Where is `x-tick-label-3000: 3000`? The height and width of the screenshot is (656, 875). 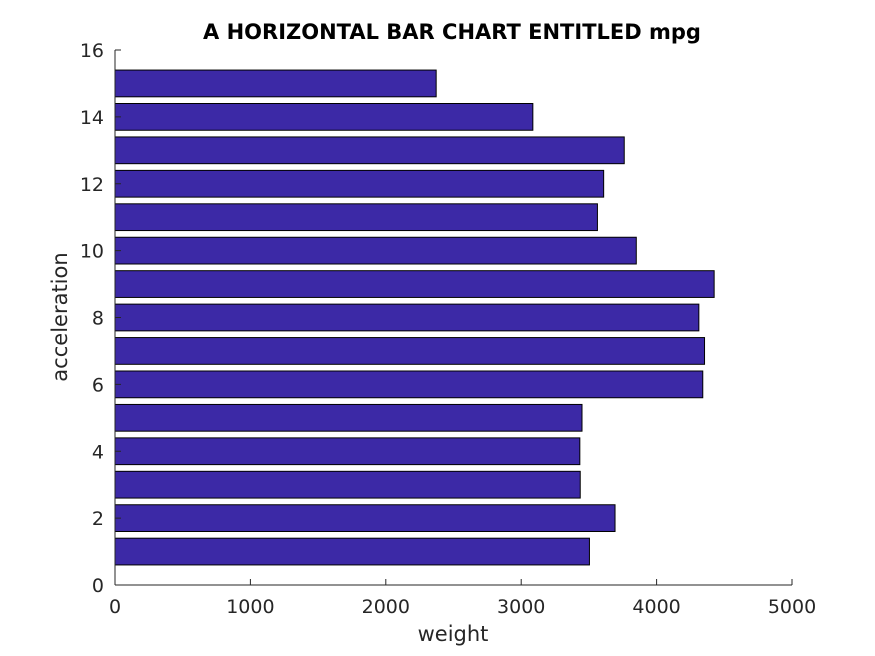
x-tick-label-3000: 3000 is located at coordinates (521, 607).